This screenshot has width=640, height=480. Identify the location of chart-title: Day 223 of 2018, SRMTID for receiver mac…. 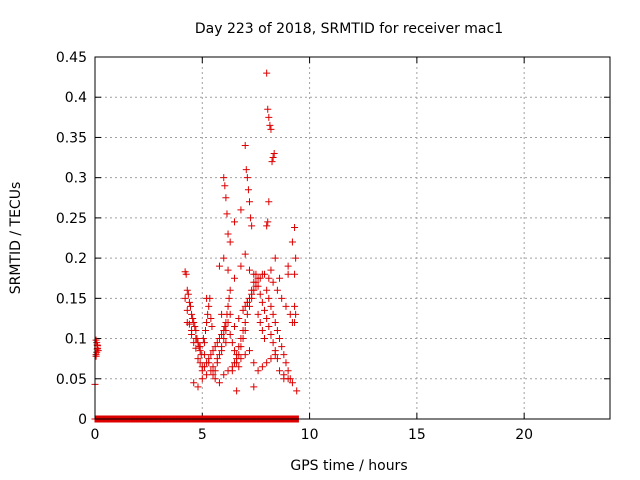
(349, 29).